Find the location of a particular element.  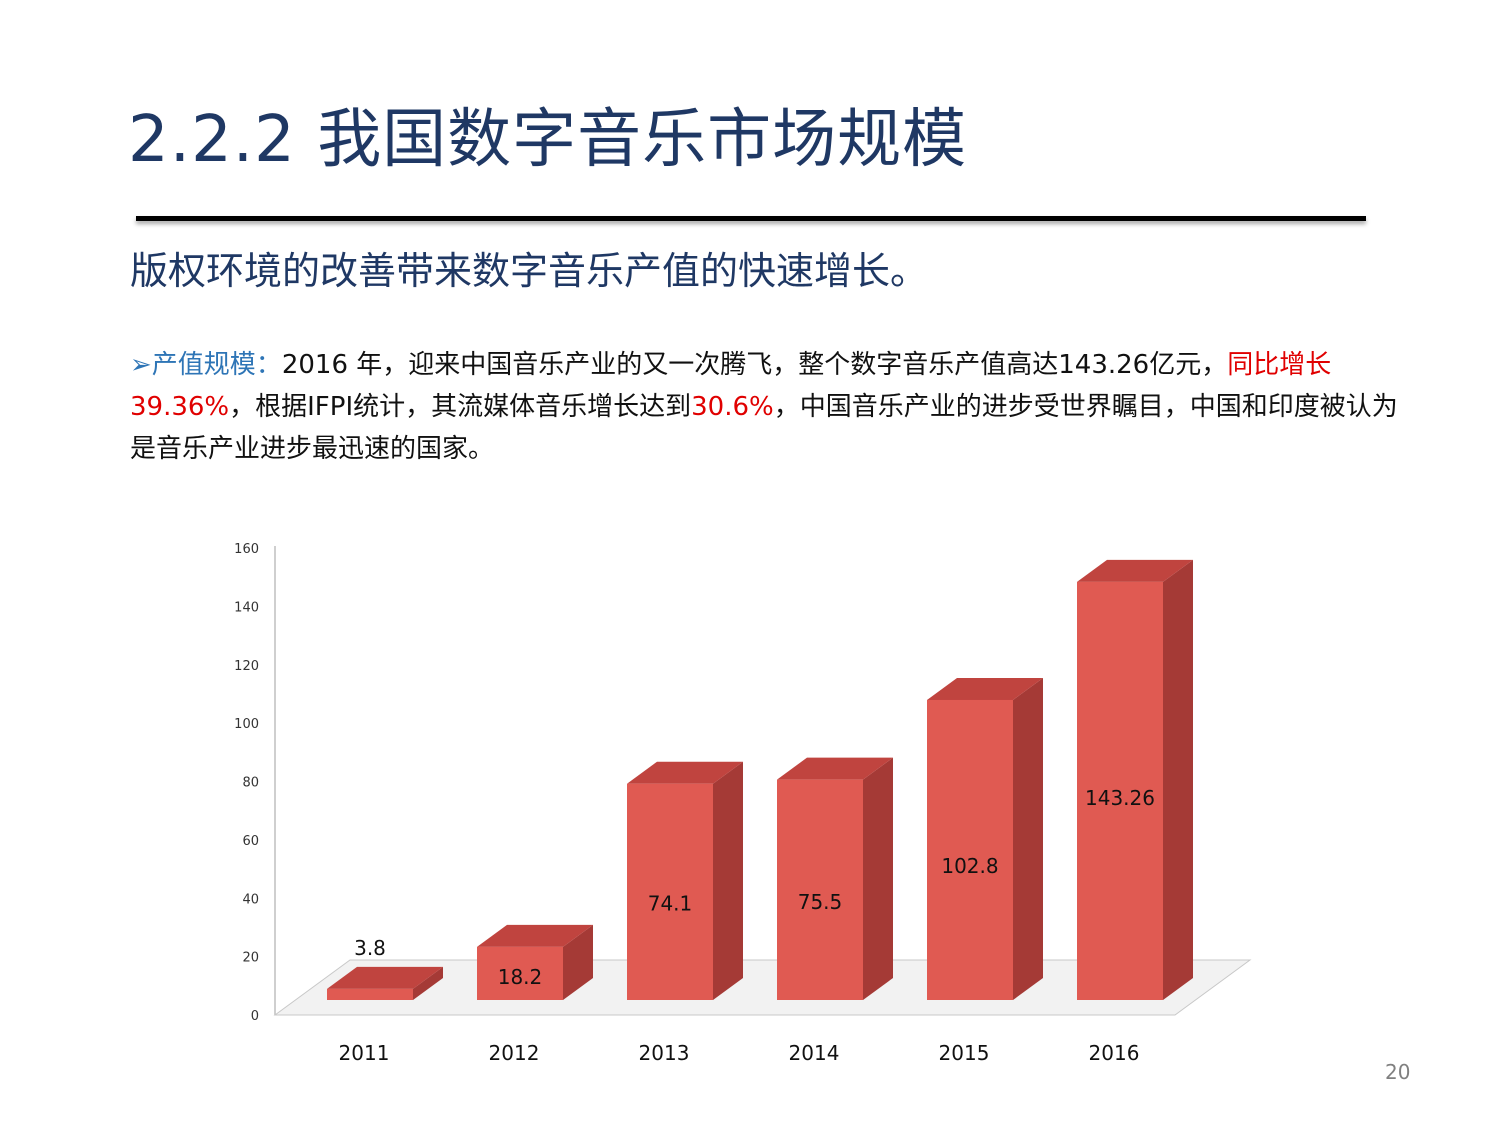

x-tick-label: 2011 is located at coordinates (364, 1053).